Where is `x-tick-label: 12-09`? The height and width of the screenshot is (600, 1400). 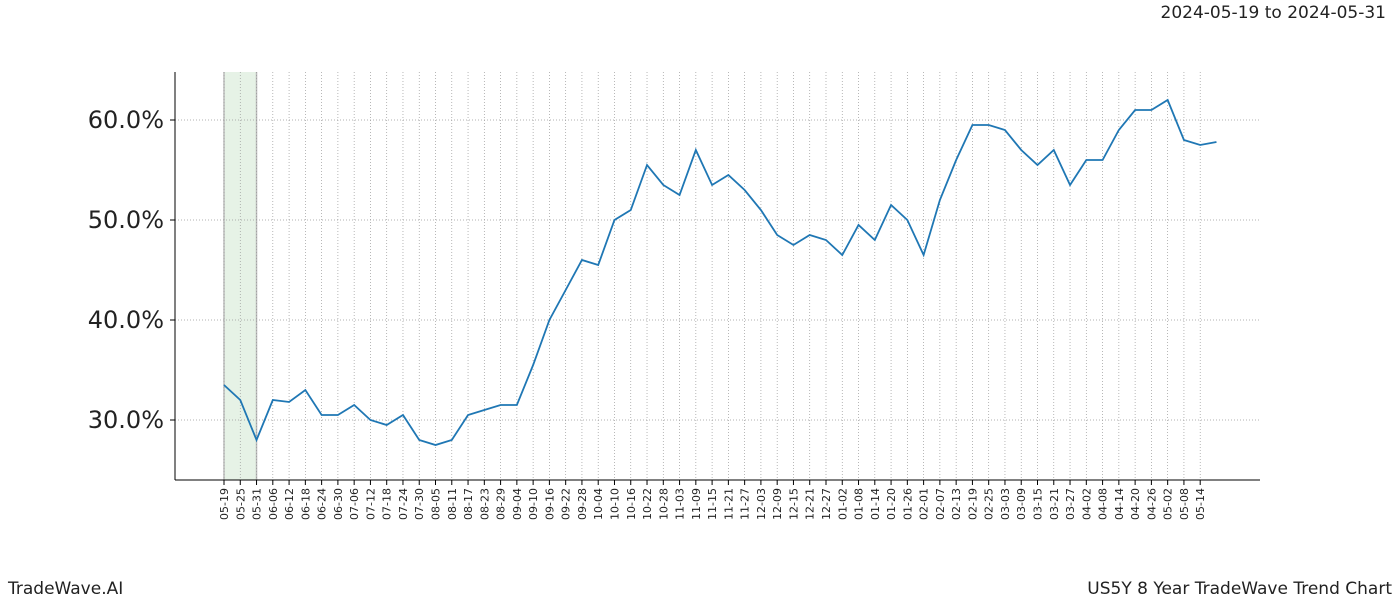
x-tick-label: 12-09 is located at coordinates (777, 504).